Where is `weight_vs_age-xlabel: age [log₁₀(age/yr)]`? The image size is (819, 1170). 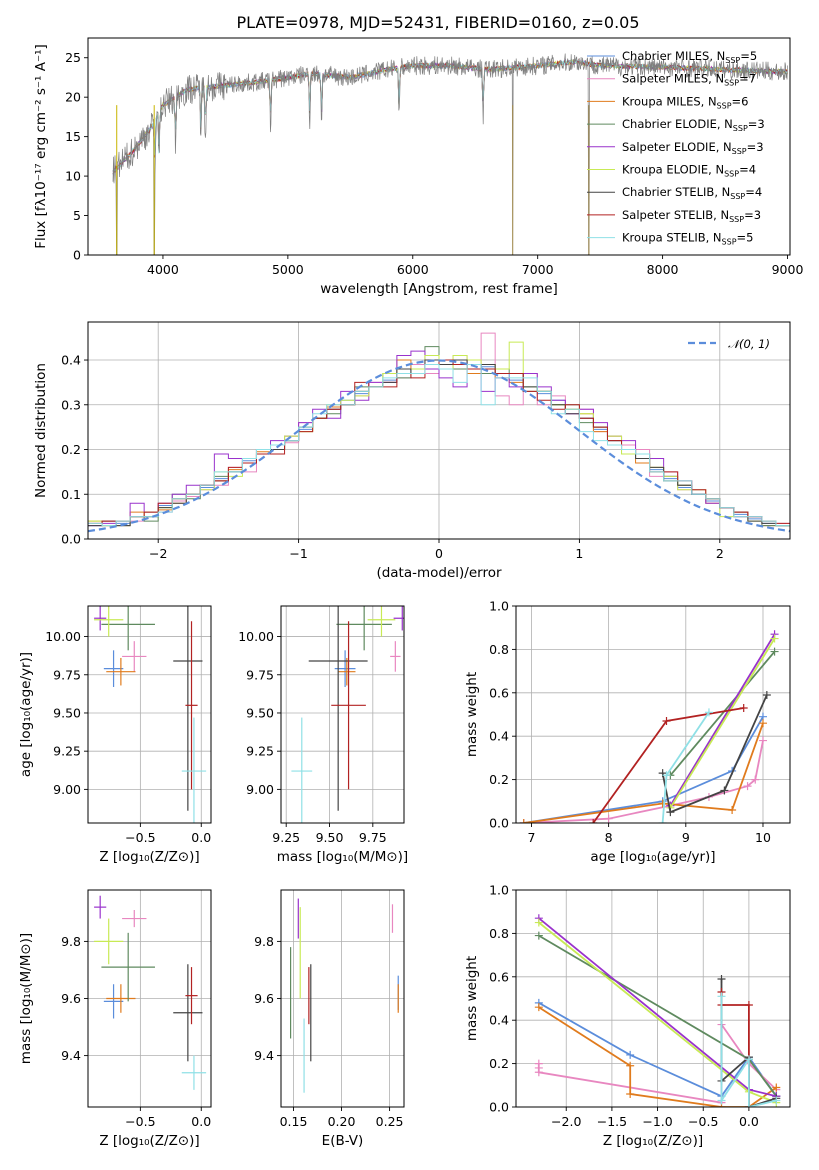
weight_vs_age-xlabel: age [log₁₀(age/yr)] is located at coordinates (652, 857).